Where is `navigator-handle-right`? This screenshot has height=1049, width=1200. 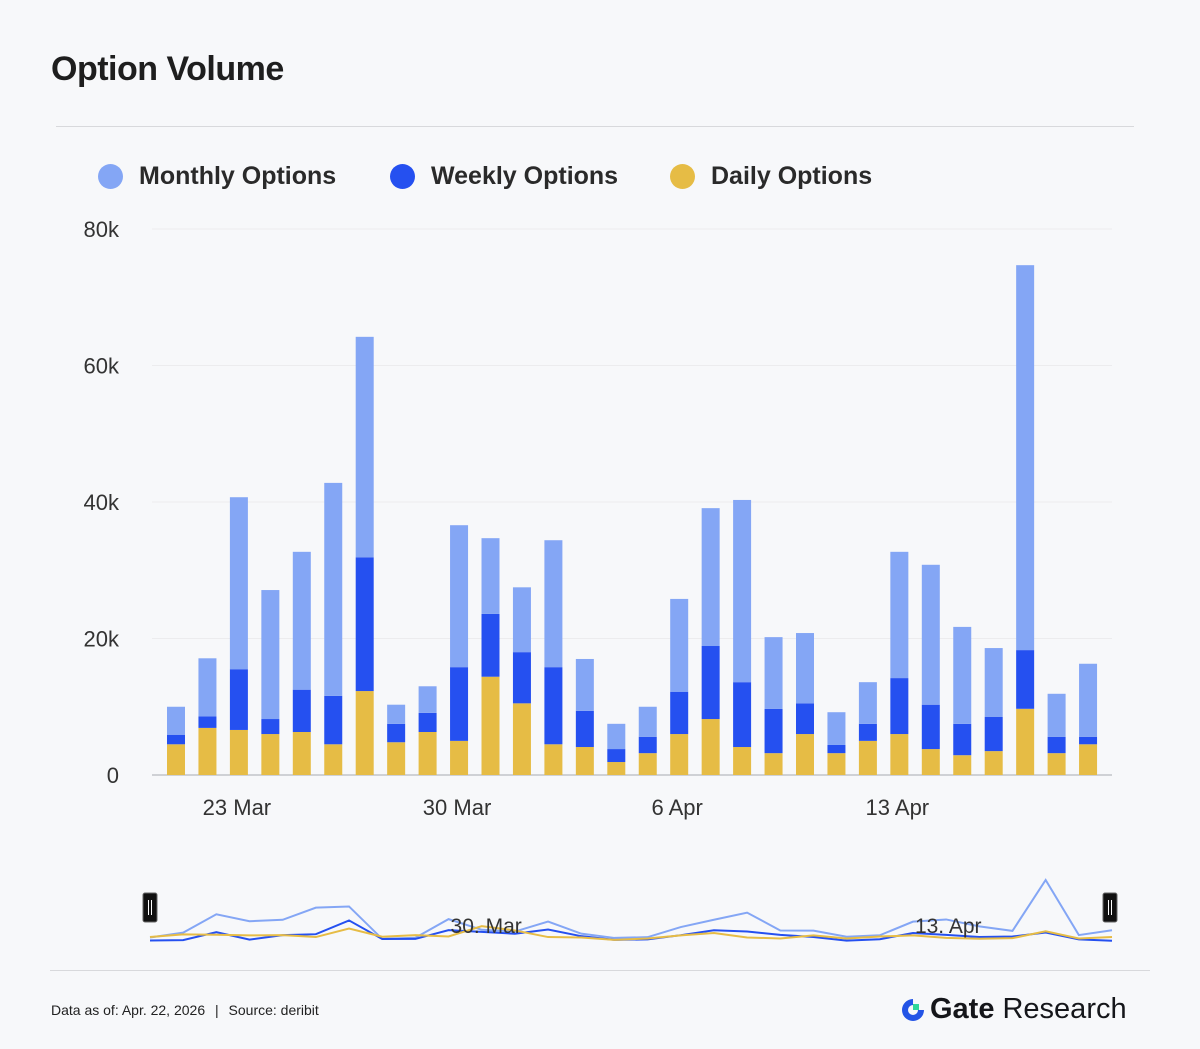 navigator-handle-right is located at coordinates (1110, 907).